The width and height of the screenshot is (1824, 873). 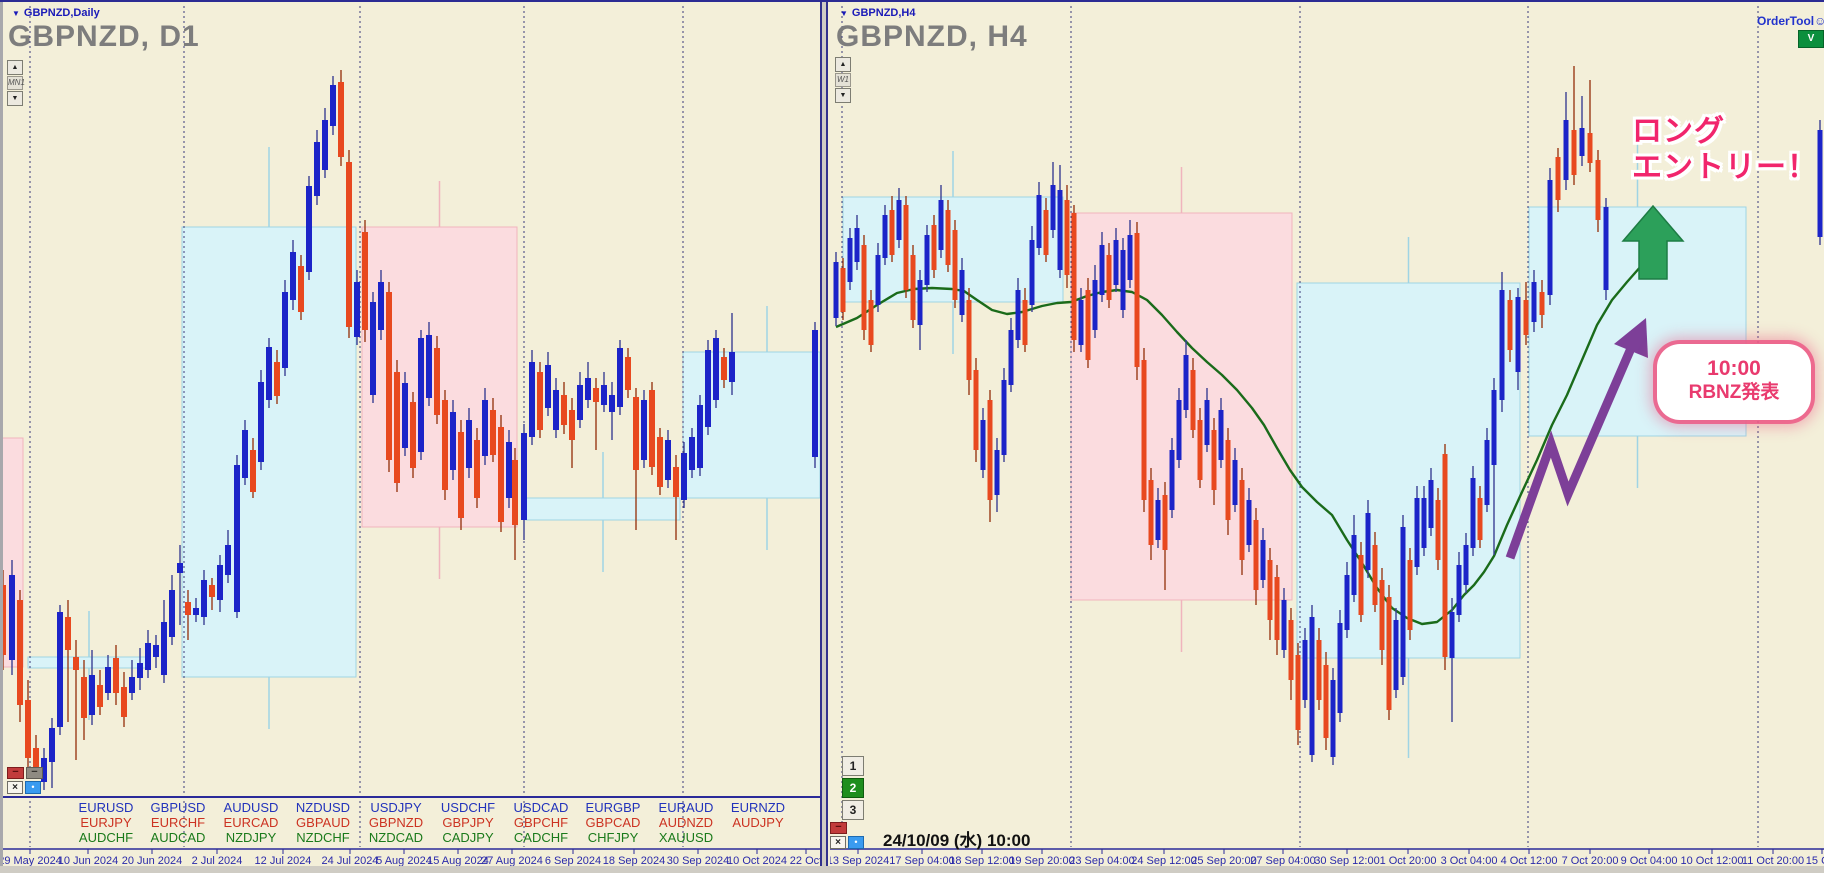 I want to click on date-label: 10 Oct 12:00, so click(x=1712, y=860).